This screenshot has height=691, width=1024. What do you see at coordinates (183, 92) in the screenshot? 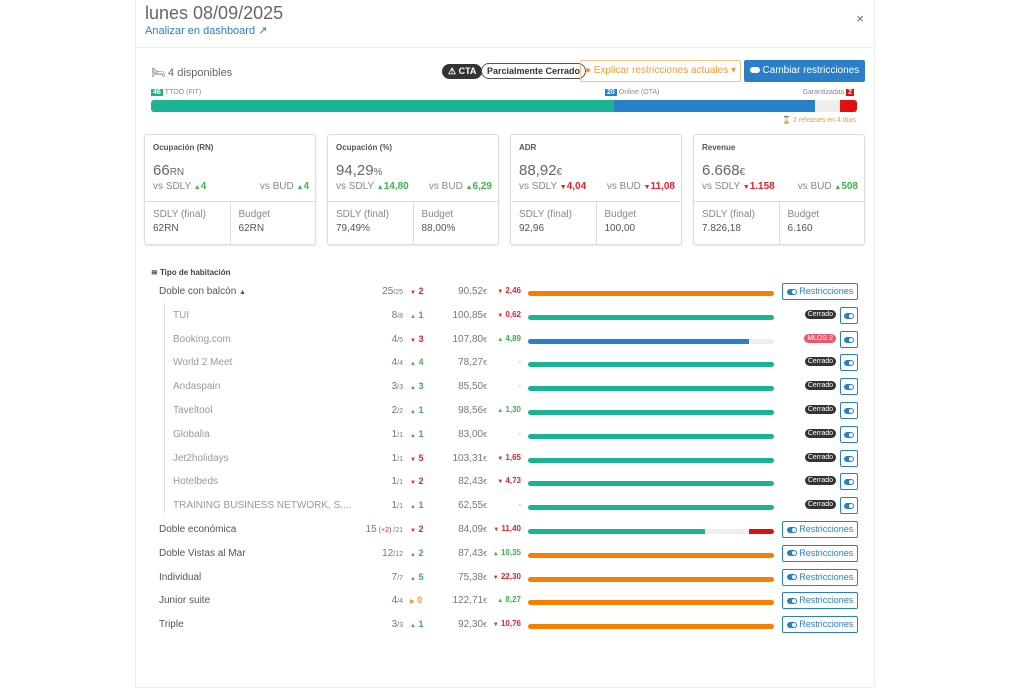
I see `ttoo-text: TTOO (FIT)` at bounding box center [183, 92].